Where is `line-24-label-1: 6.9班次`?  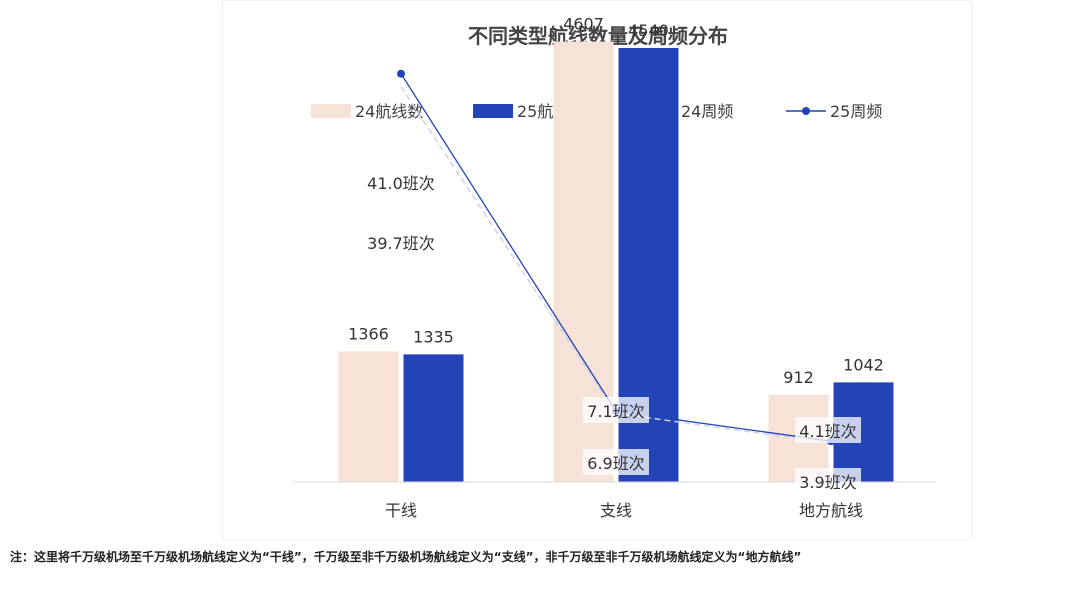
line-24-label-1: 6.9班次 is located at coordinates (616, 462).